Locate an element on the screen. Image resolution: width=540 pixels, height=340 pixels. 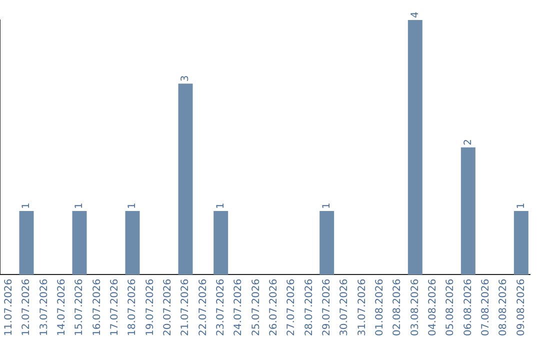
x-tick-label: 22.07.2026 is located at coordinates (203, 307).